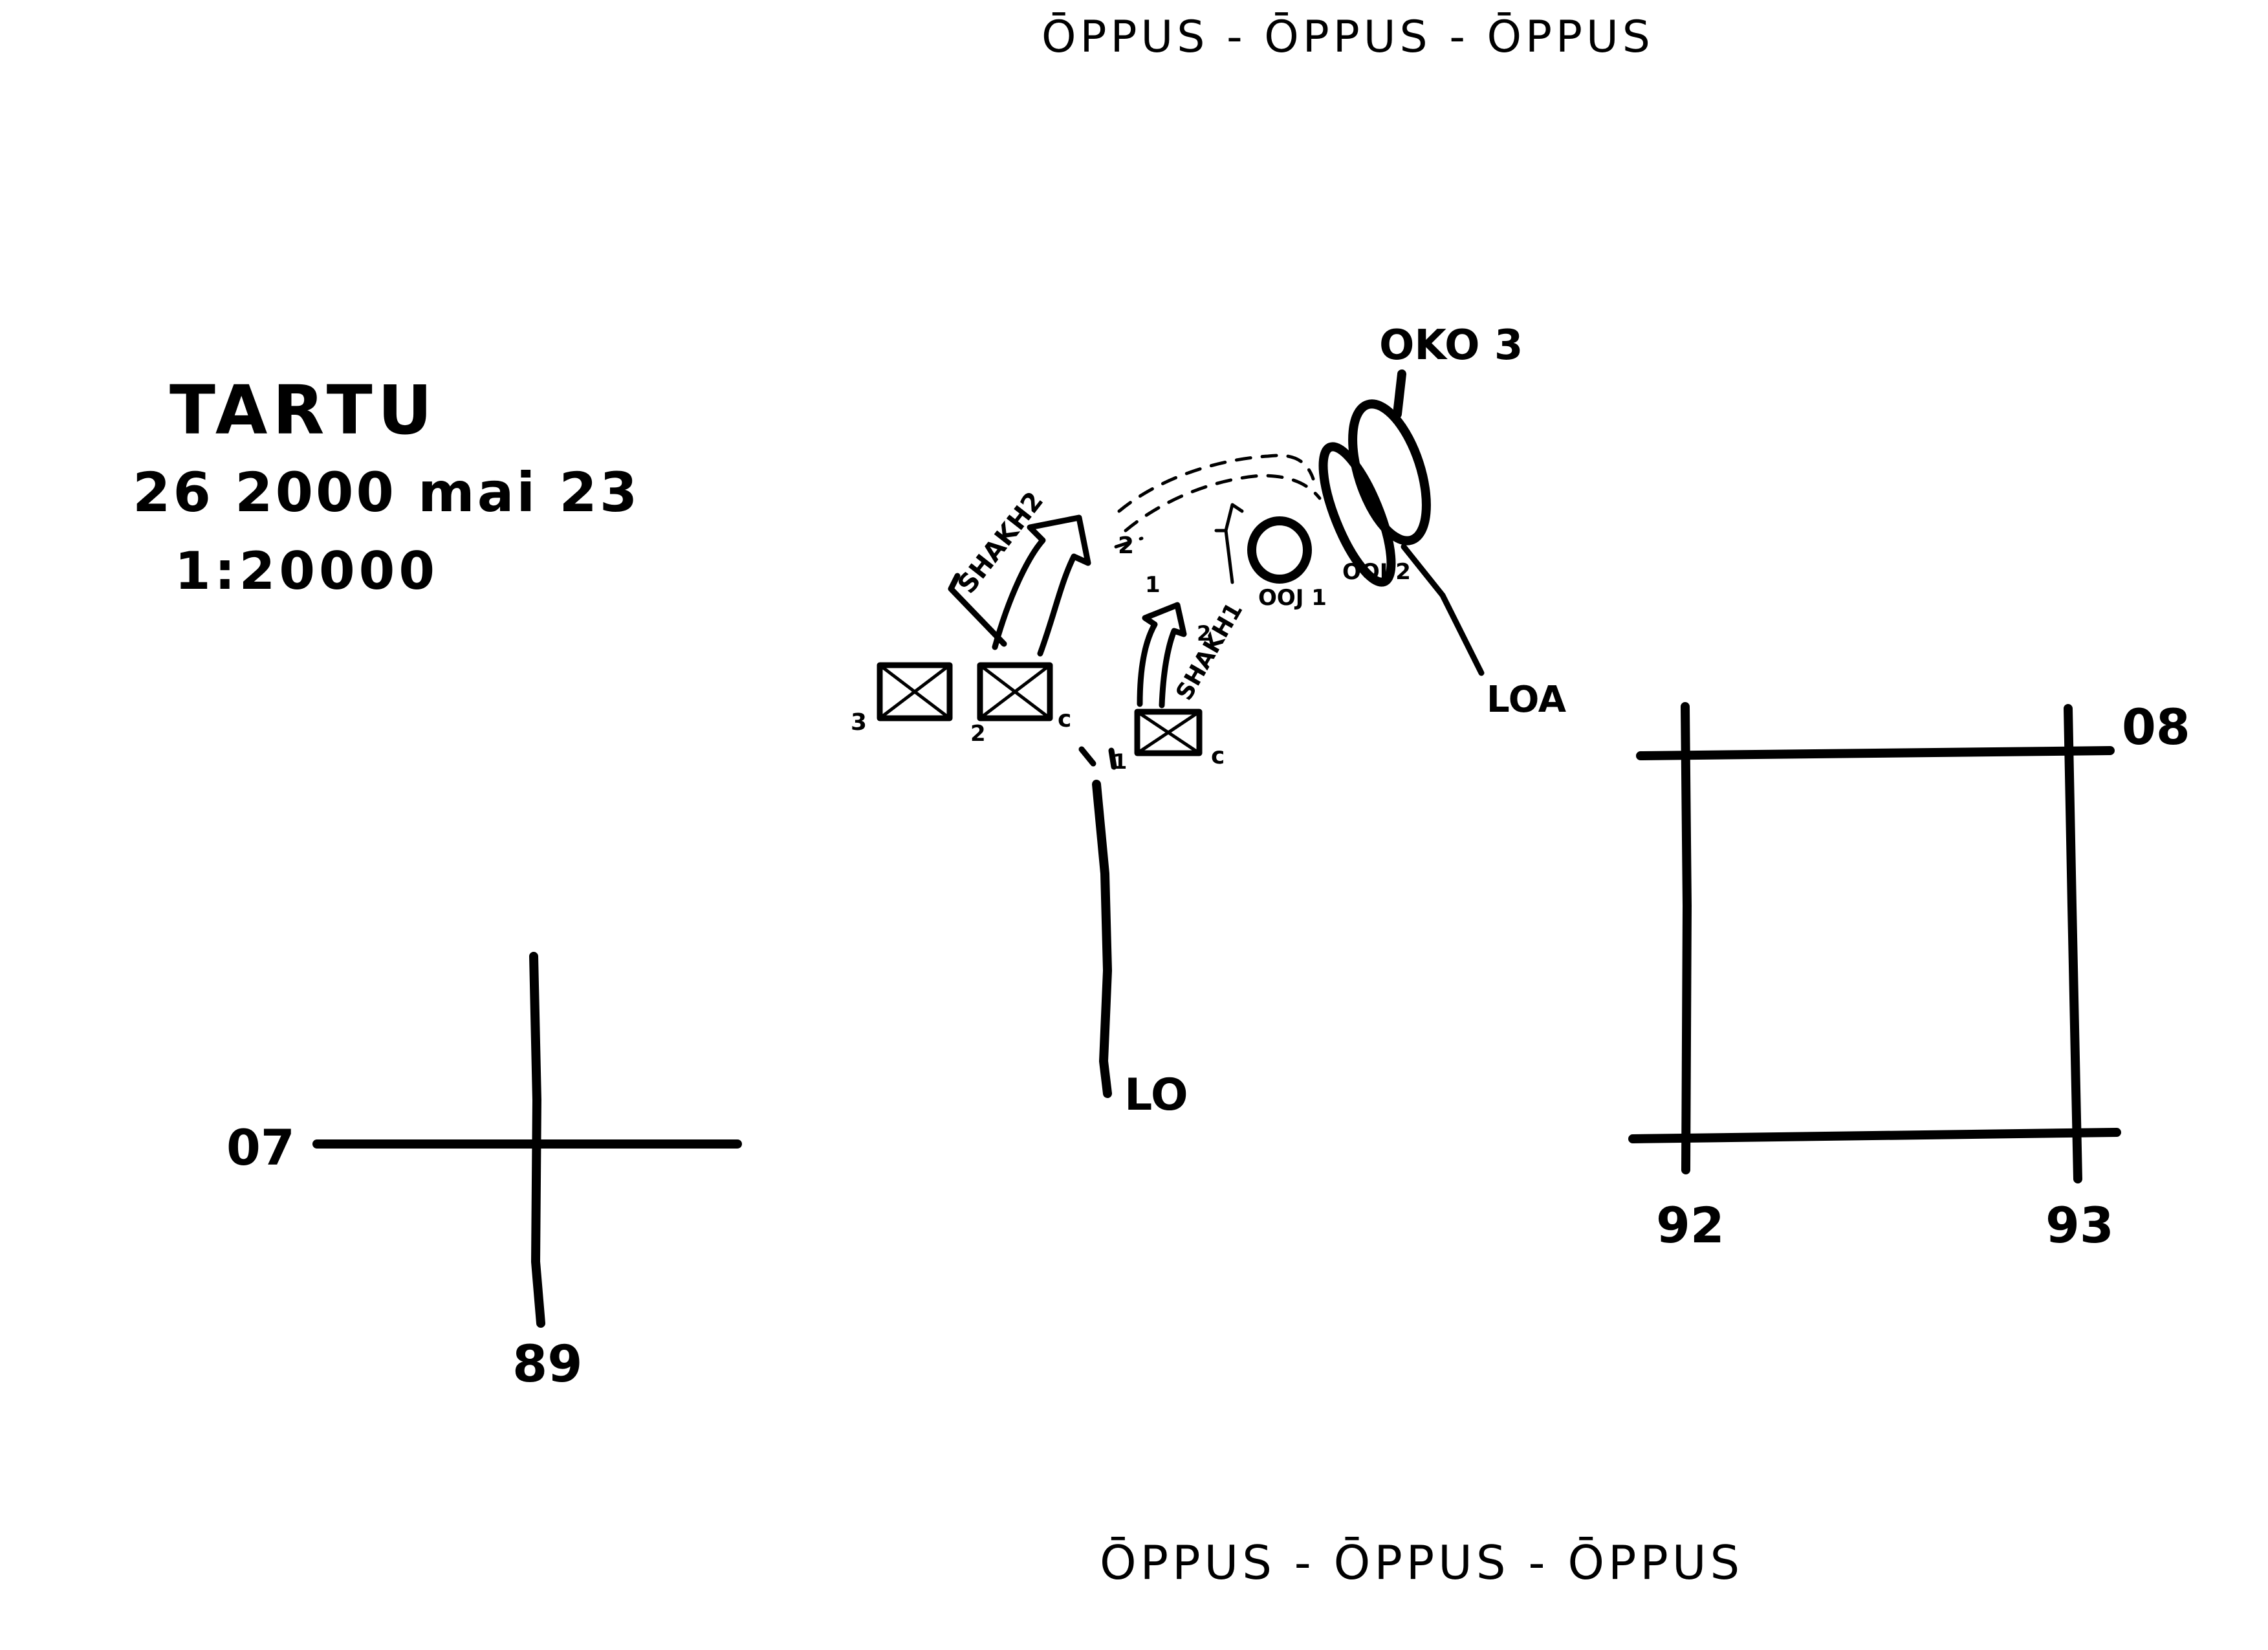 This screenshot has height=1650, width=2268. What do you see at coordinates (1120, 761) in the screenshot?
I see `unit-label-1: 1` at bounding box center [1120, 761].